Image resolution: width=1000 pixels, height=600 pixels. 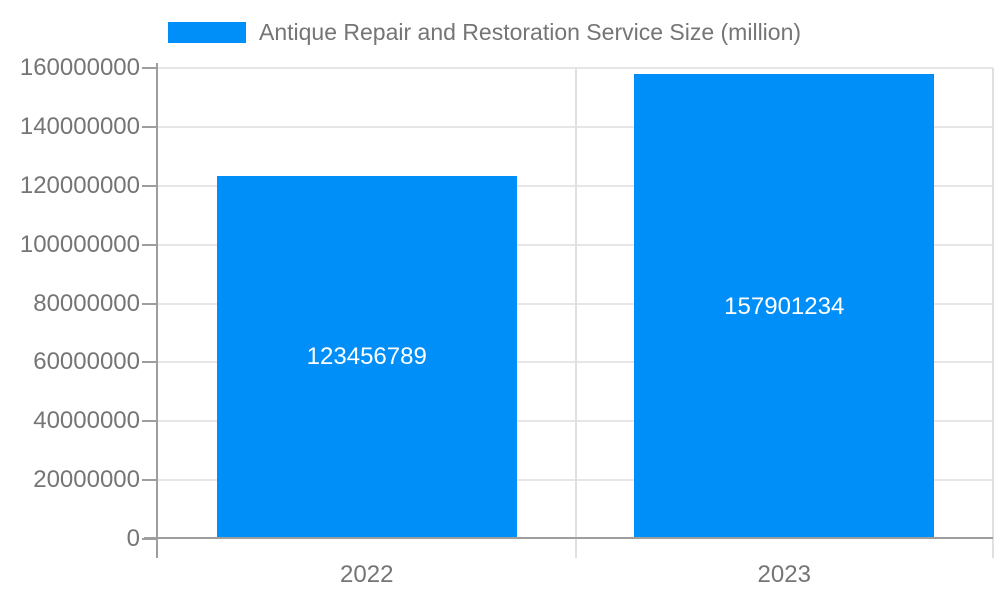 I want to click on y-tick-label: 20000000, so click(x=86, y=480).